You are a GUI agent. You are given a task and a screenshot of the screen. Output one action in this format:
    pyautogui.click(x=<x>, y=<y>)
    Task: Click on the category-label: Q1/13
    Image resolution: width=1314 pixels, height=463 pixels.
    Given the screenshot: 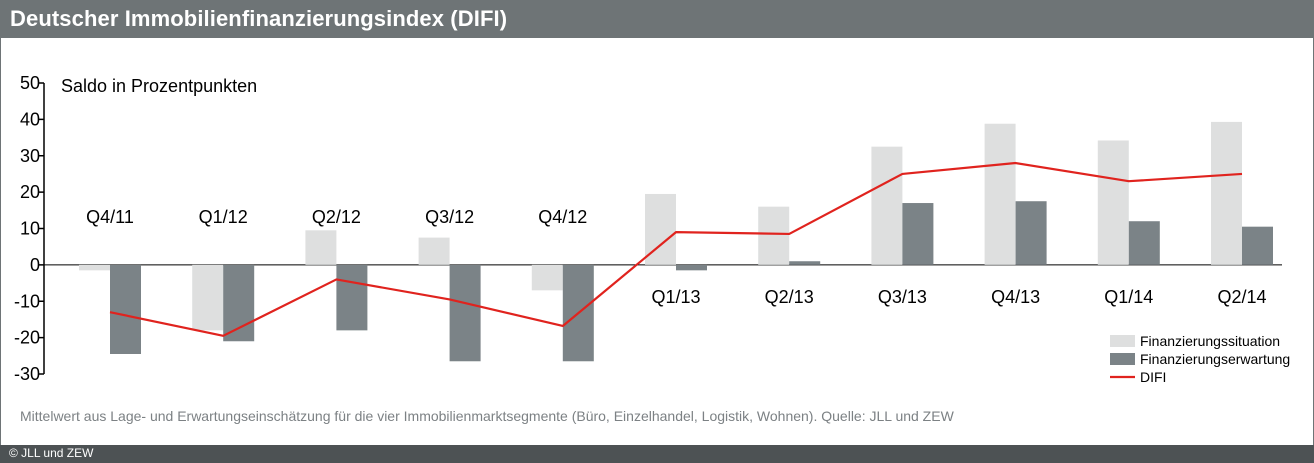 What is the action you would take?
    pyautogui.click(x=675, y=297)
    